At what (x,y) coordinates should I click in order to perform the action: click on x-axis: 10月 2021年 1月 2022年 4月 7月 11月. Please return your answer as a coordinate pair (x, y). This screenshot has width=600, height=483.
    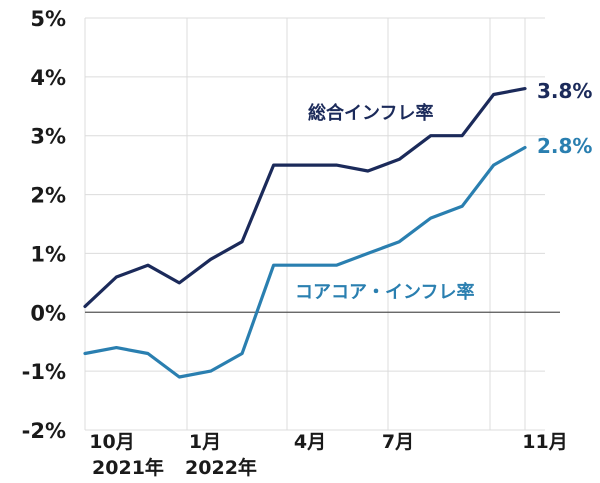
    Looking at the image, I should click on (328, 455).